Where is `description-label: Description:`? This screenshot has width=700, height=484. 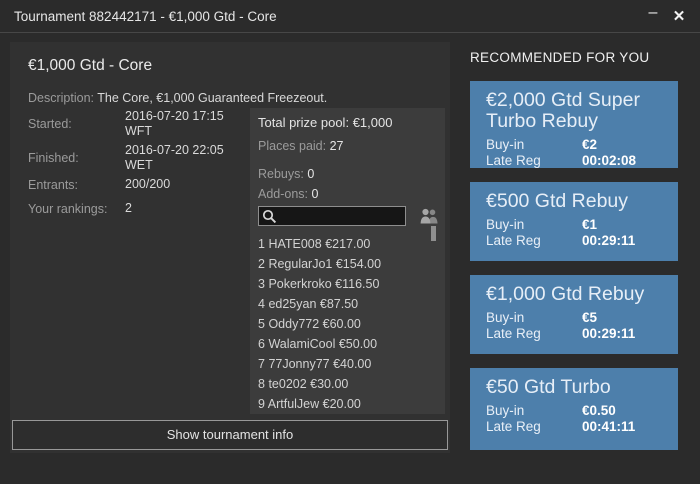
description-label: Description: is located at coordinates (61, 98).